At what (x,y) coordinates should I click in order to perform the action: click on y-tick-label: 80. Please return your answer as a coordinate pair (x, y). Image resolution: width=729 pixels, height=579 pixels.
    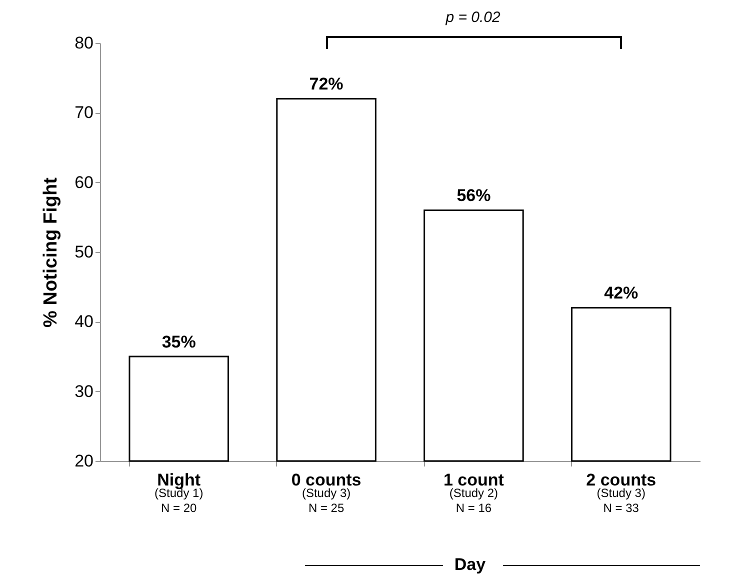
    Looking at the image, I should click on (84, 43).